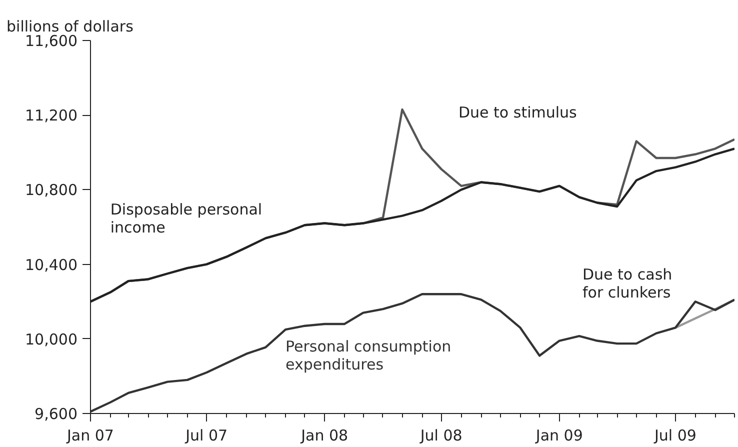 The height and width of the screenshot is (447, 738). What do you see at coordinates (186, 218) in the screenshot?
I see `series-label: Disposable personal income` at bounding box center [186, 218].